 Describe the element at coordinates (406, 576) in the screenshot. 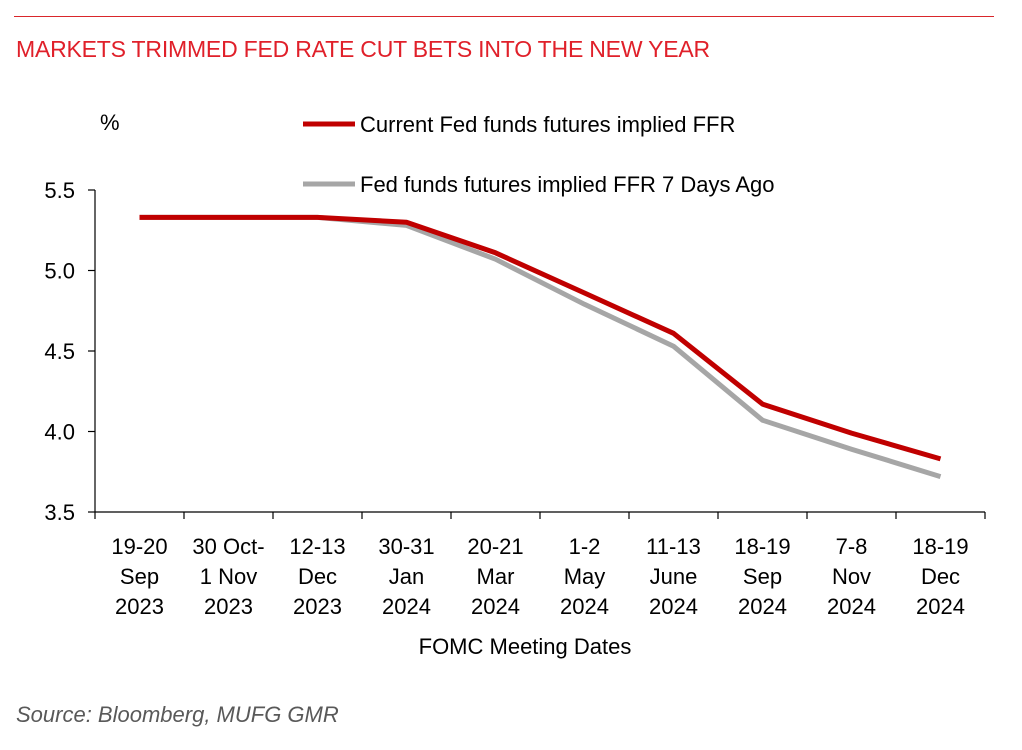

I see `x-tick-label: Jan` at that location.